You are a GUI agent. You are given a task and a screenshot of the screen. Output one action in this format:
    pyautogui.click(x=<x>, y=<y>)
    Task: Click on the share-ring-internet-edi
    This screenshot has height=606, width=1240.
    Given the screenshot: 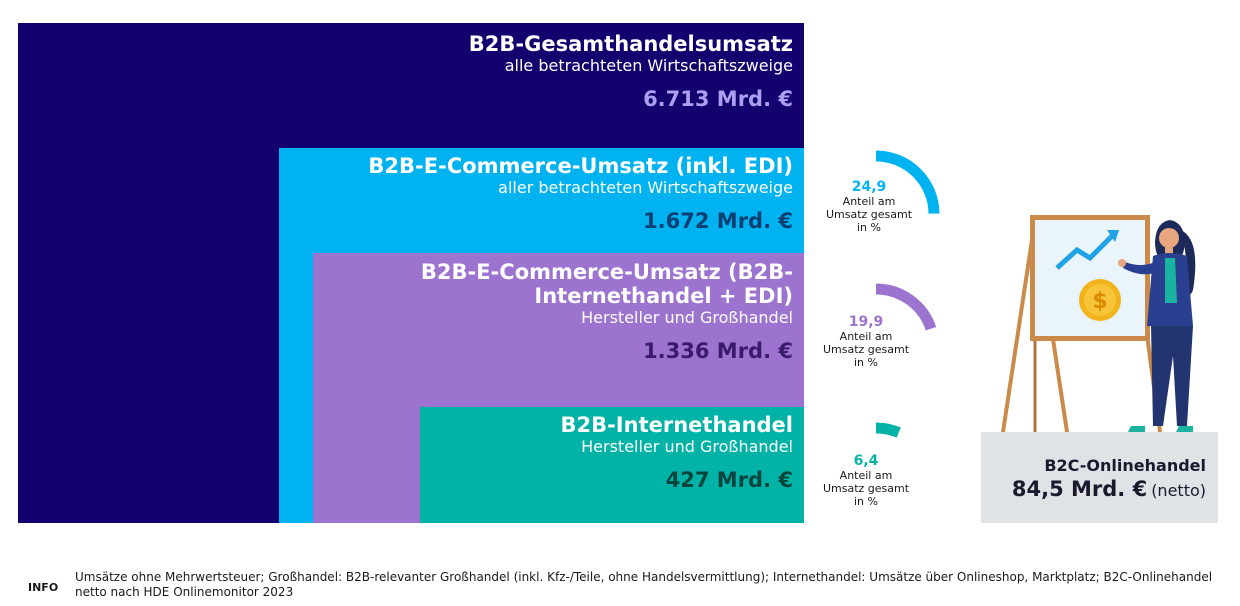 What is the action you would take?
    pyautogui.click(x=906, y=307)
    